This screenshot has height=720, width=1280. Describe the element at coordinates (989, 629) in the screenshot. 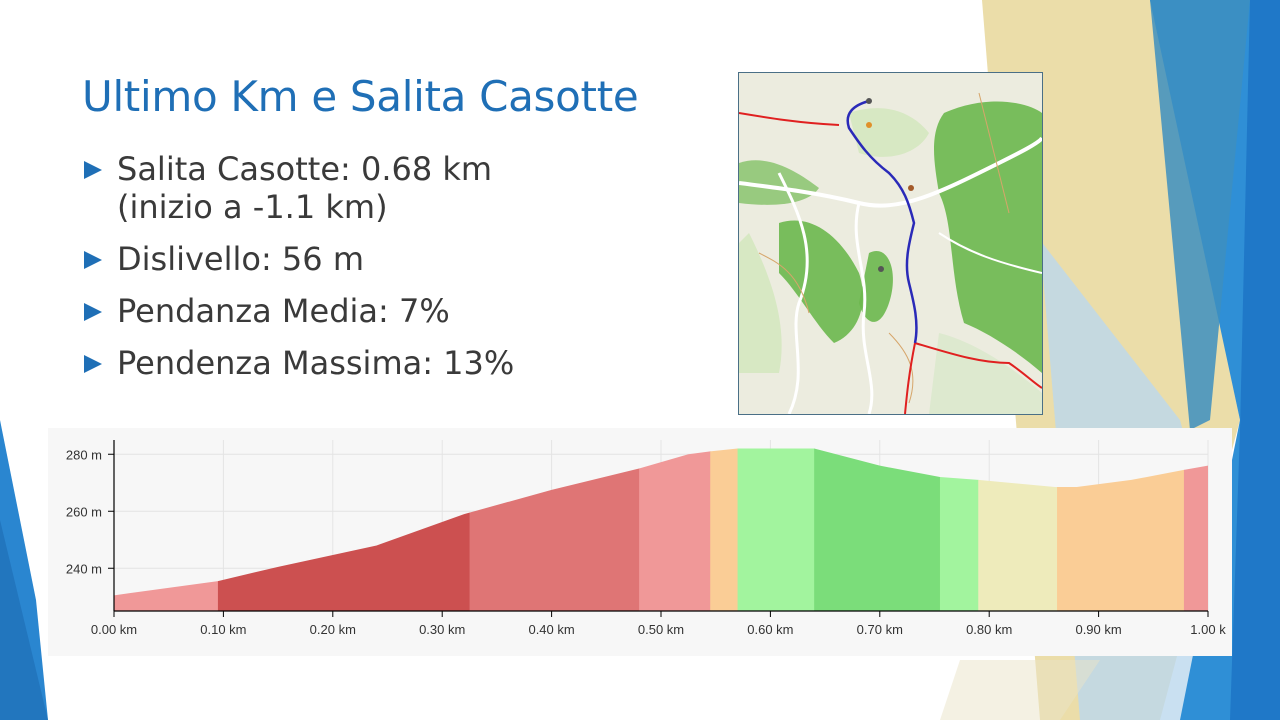

I see `x-tick-label: 0.80 km` at that location.